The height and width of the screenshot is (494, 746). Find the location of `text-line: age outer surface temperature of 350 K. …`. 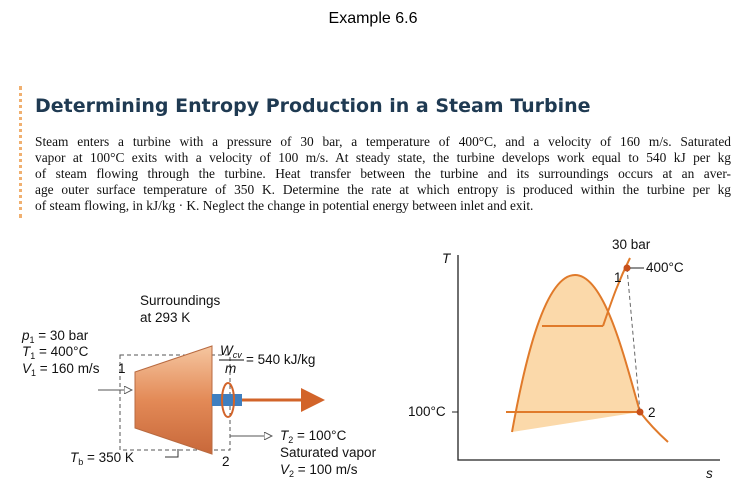

text-line: age outer surface temperature of 350 K. … is located at coordinates (383, 189).